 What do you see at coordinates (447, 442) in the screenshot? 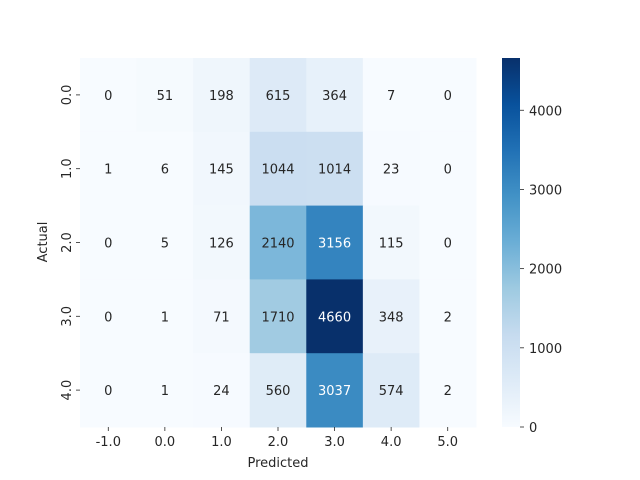
I see `x-tick-label: 5.0` at bounding box center [447, 442].